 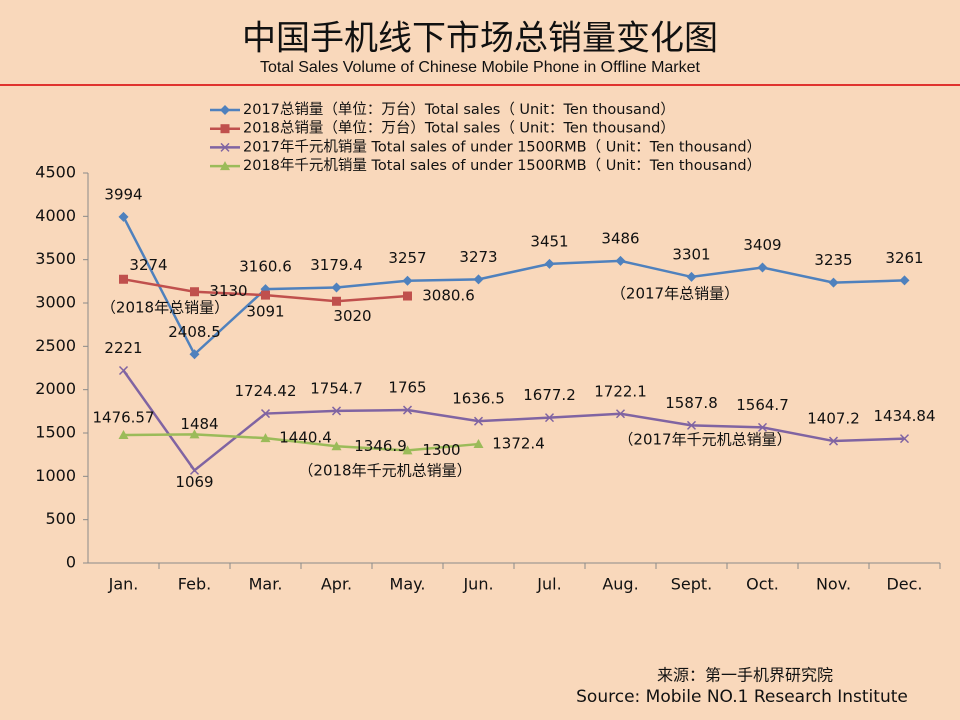 What do you see at coordinates (55, 215) in the screenshot?
I see `y-tick-label: 4000` at bounding box center [55, 215].